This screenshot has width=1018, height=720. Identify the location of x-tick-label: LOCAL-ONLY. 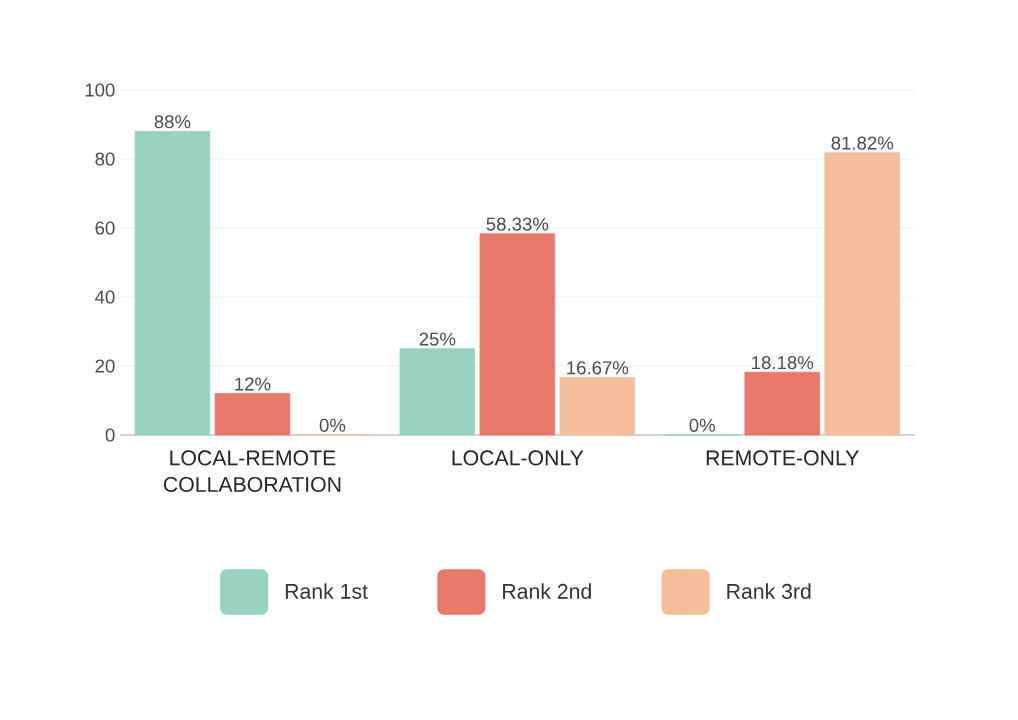
(518, 458).